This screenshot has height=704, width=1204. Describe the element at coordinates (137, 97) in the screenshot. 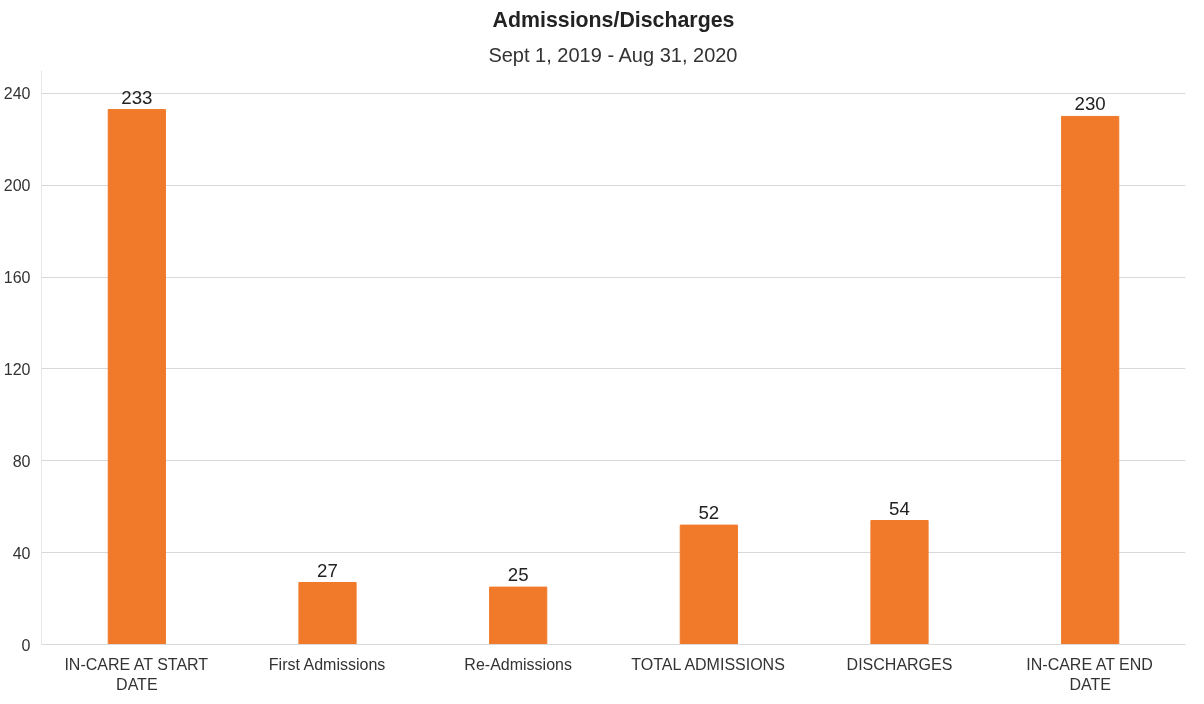

I see `data-label: 233` at that location.